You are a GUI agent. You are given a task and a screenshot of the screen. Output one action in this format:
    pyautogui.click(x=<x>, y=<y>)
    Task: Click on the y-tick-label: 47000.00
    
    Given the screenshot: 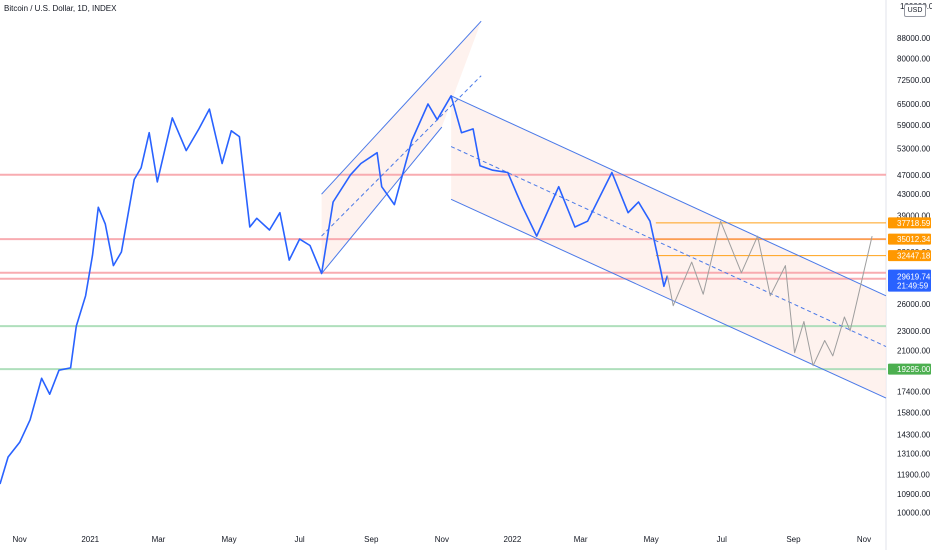 What is the action you would take?
    pyautogui.click(x=914, y=175)
    